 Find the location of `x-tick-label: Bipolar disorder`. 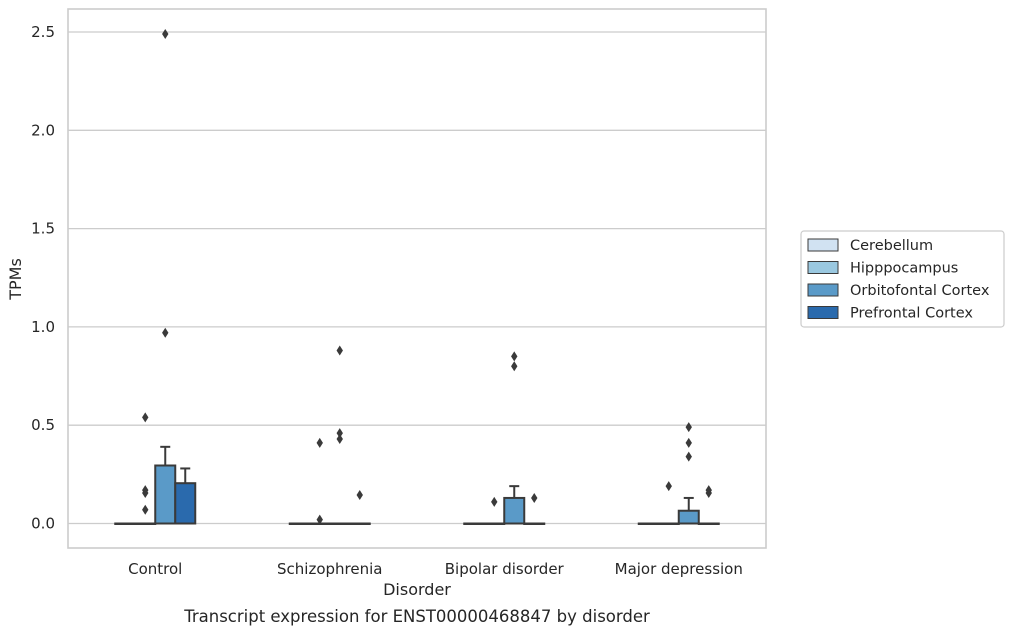

x-tick-label: Bipolar disorder is located at coordinates (505, 569).